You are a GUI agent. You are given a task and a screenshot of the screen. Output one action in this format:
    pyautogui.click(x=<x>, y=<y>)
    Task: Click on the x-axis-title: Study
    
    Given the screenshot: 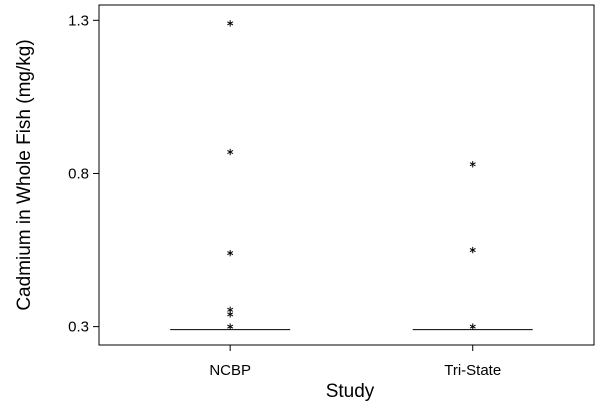 What is the action you would take?
    pyautogui.click(x=350, y=391)
    